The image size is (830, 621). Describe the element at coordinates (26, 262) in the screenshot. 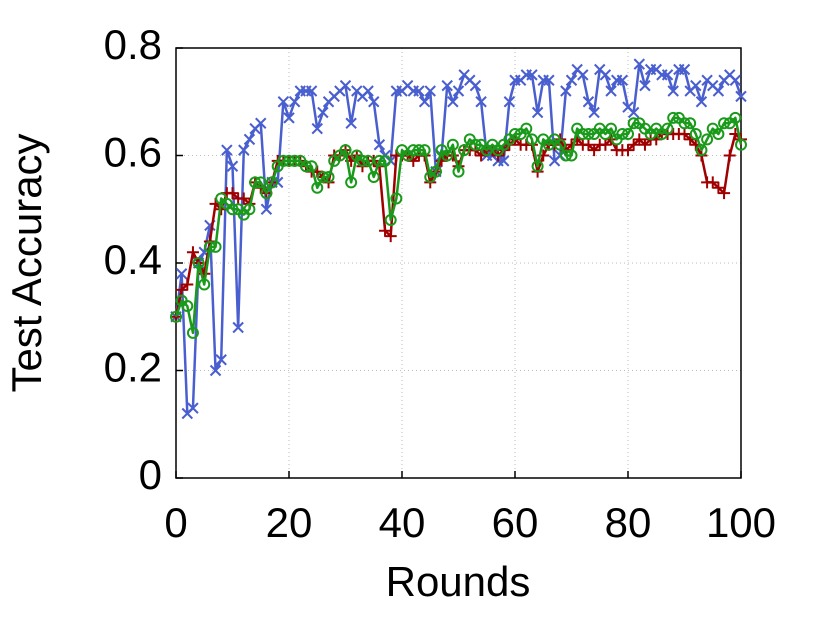

I see `y-axis-label: Test Accuracy` at that location.